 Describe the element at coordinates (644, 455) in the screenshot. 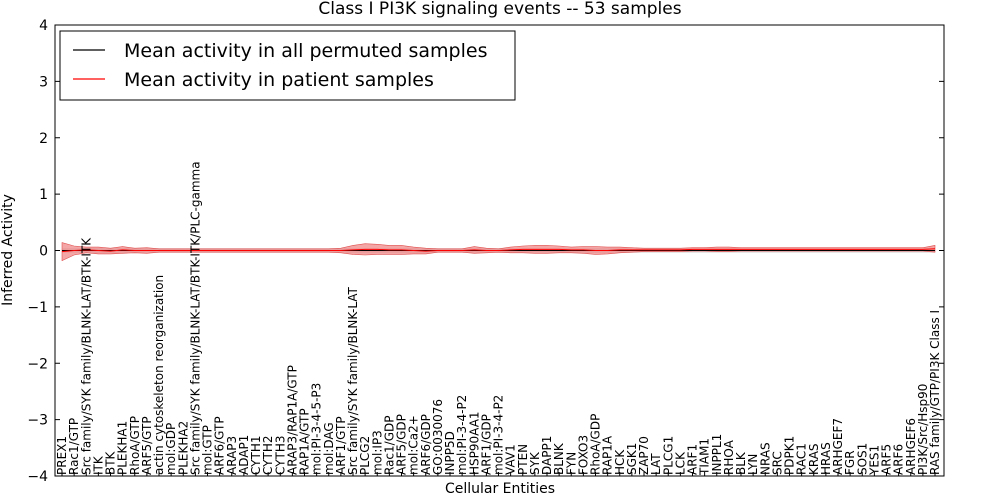

I see `x-tick-label: ZAP70` at that location.